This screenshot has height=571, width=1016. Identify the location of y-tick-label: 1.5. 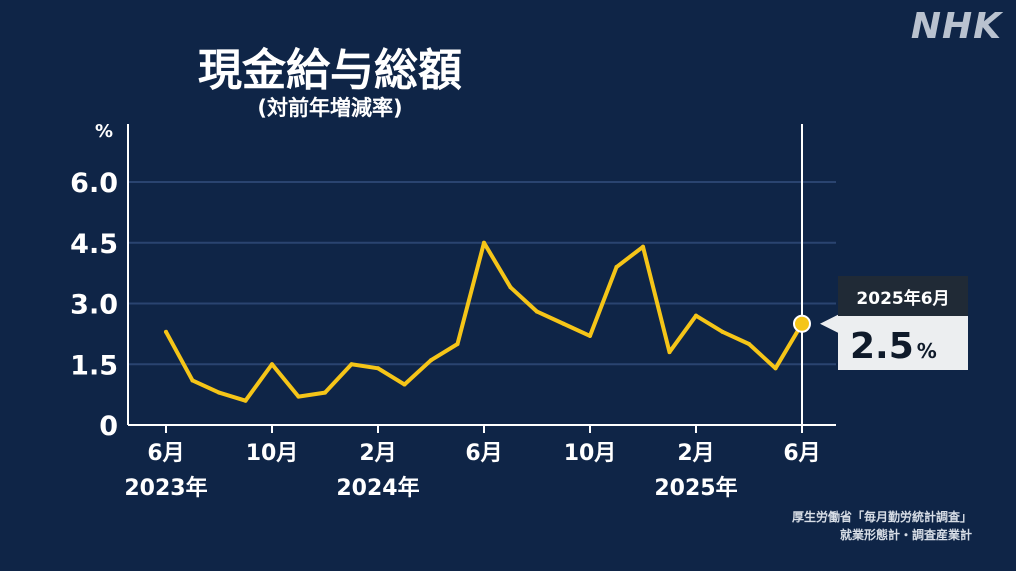
(94, 365).